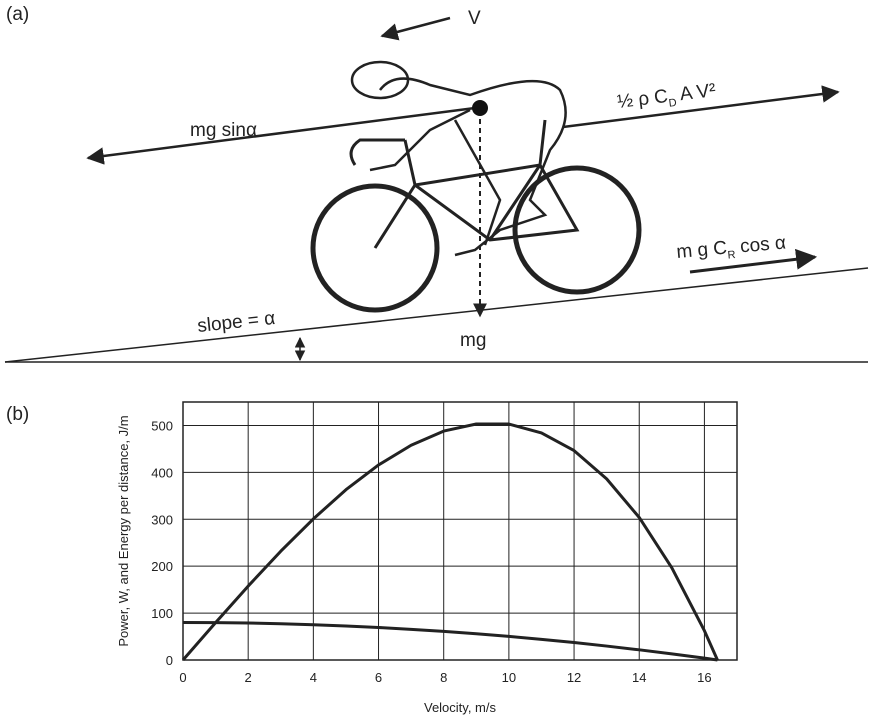 This screenshot has height=722, width=870. I want to click on x-tick-label: 4, so click(313, 677).